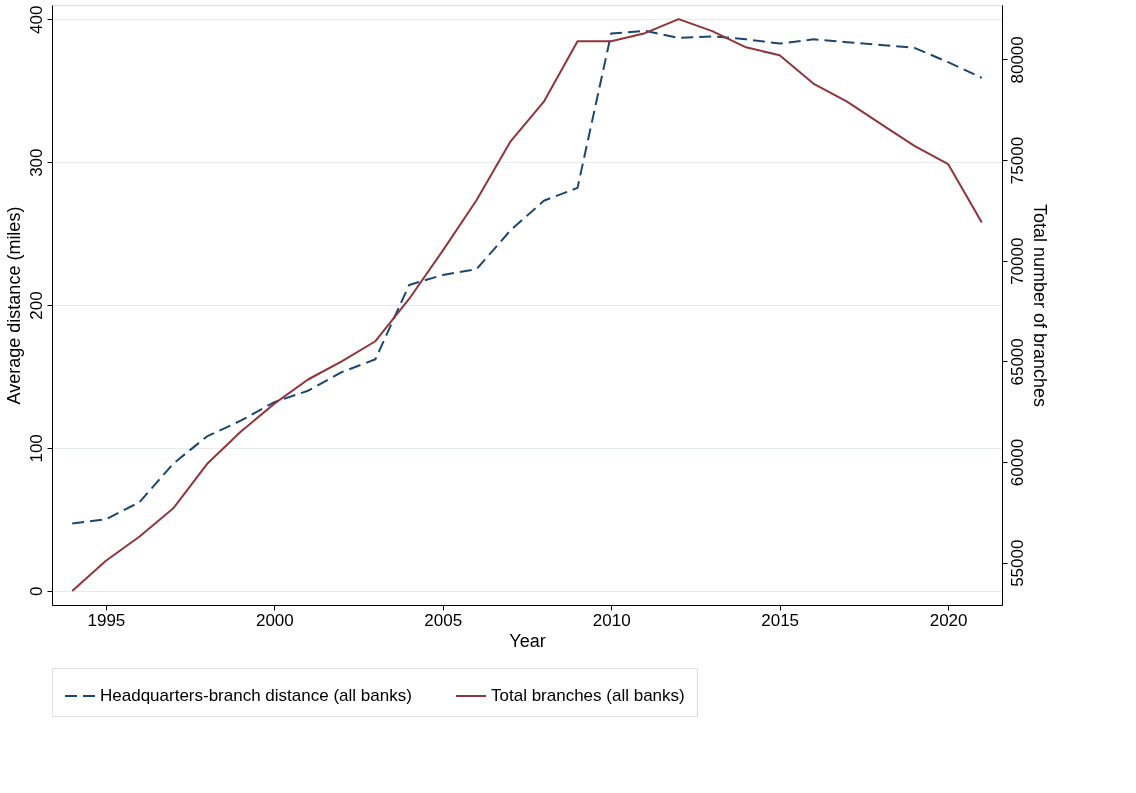 The width and height of the screenshot is (1136, 793). I want to click on x-tick-label: 2000, so click(274, 620).